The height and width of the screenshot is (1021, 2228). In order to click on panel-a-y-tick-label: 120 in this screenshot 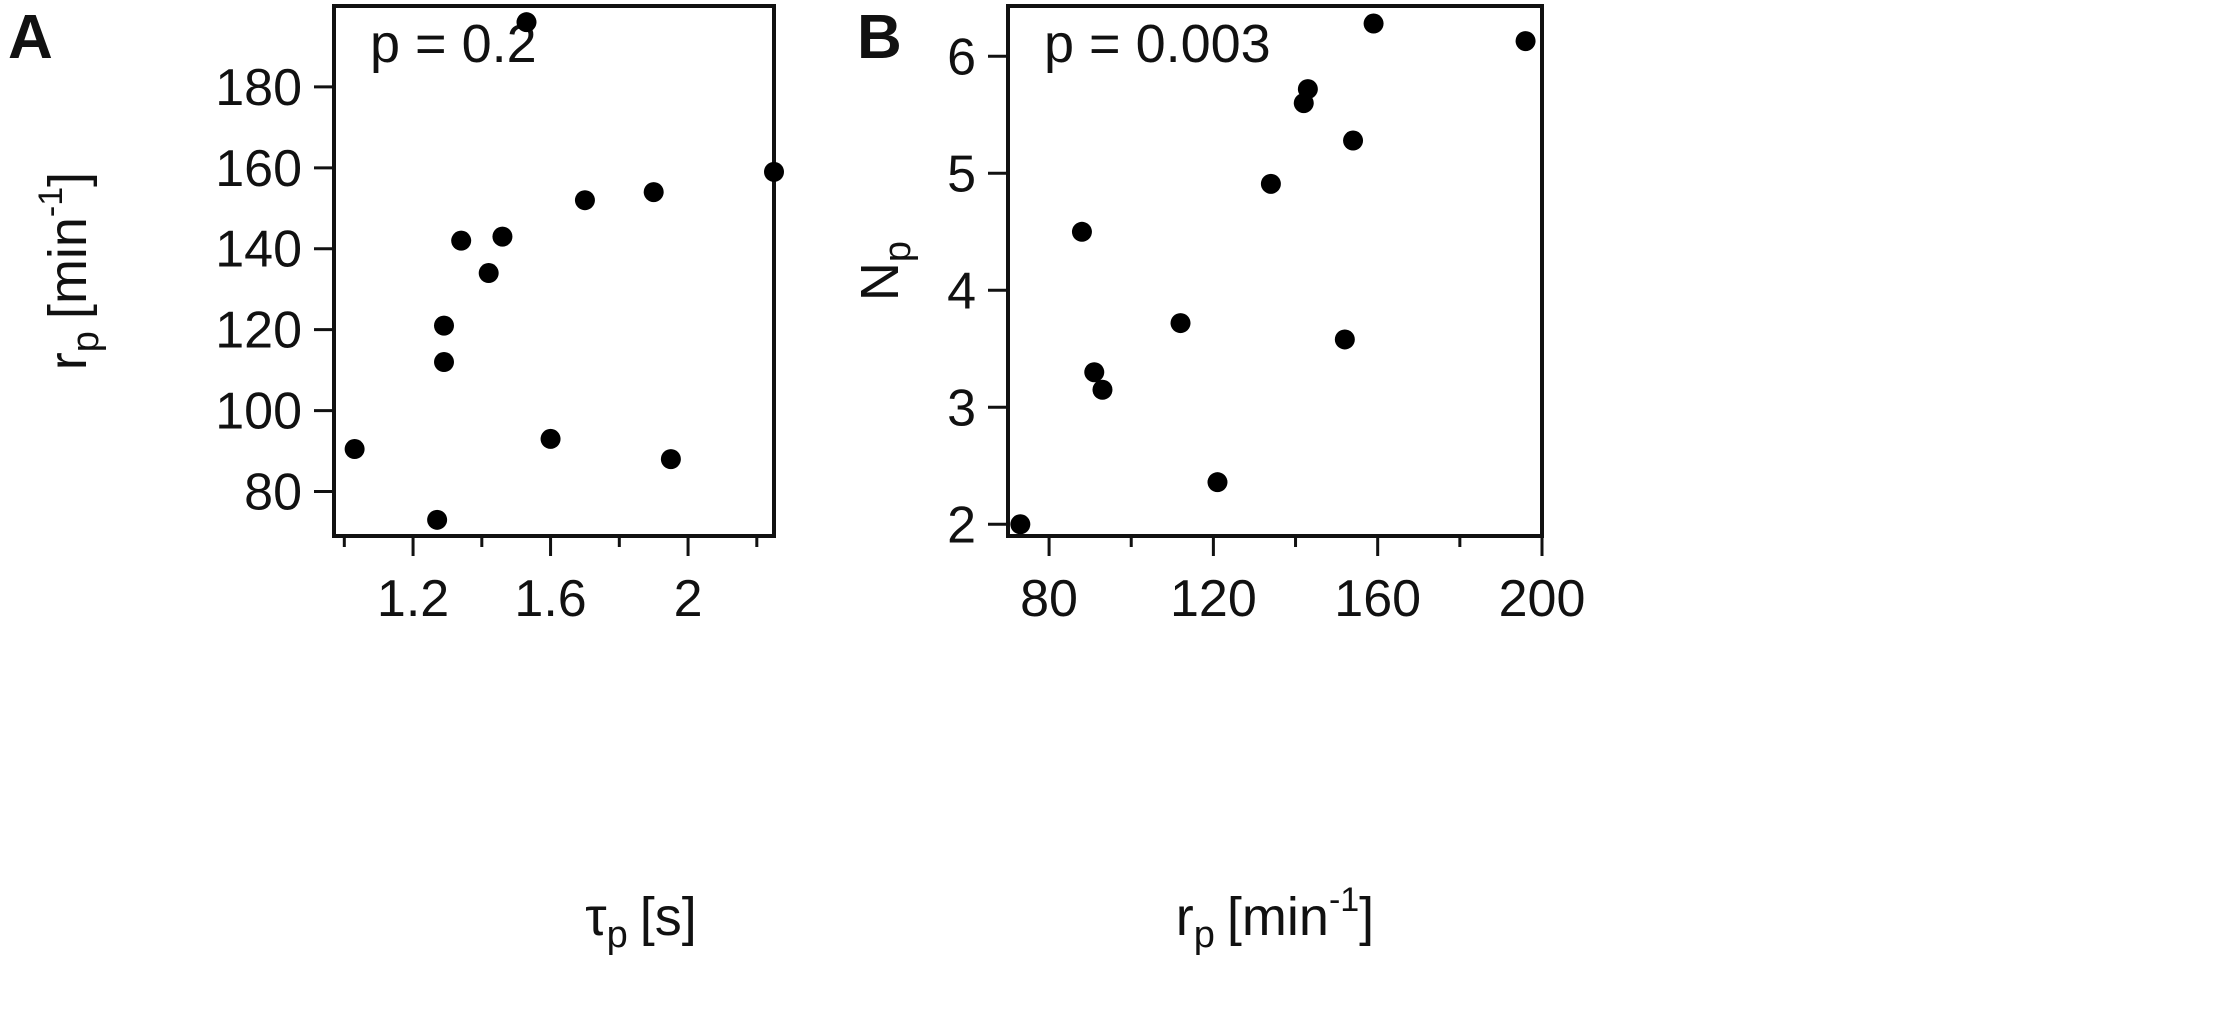, I will do `click(258, 331)`.